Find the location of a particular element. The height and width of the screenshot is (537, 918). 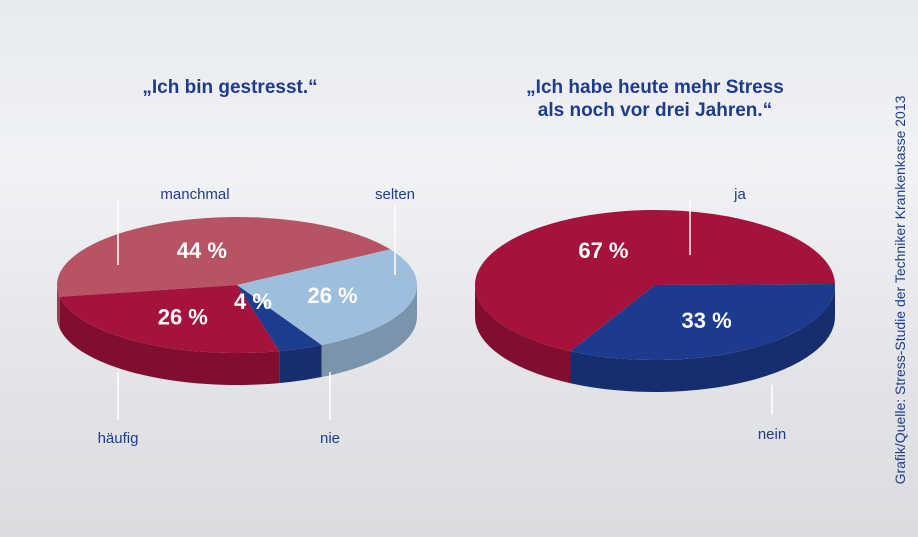

value-label: 33 % is located at coordinates (707, 320).